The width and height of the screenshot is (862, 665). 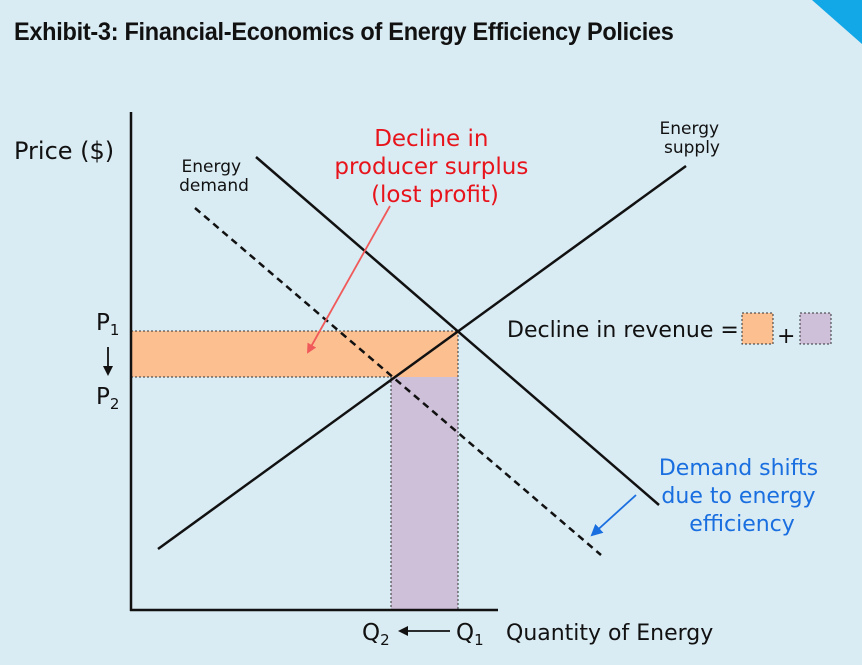 What do you see at coordinates (613, 515) in the screenshot?
I see `demand-shift-arrow` at bounding box center [613, 515].